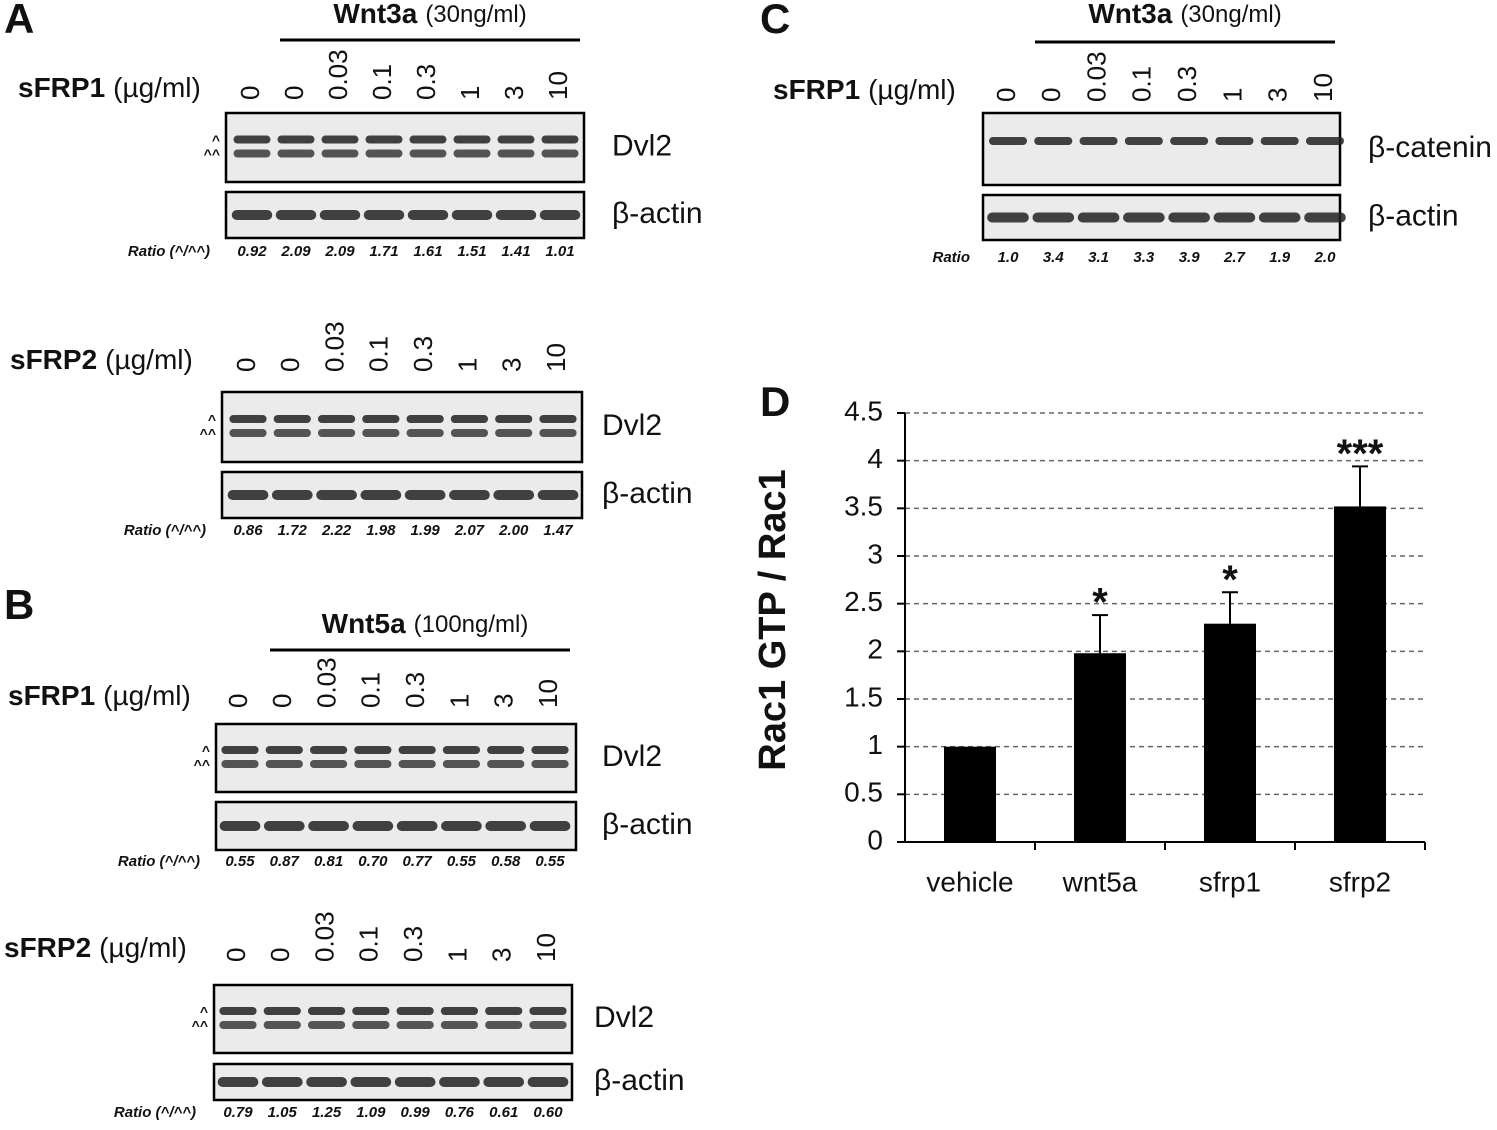 The image size is (1497, 1130). Describe the element at coordinates (475, 14) in the screenshot. I see `dose: (30ng/ml)` at that location.